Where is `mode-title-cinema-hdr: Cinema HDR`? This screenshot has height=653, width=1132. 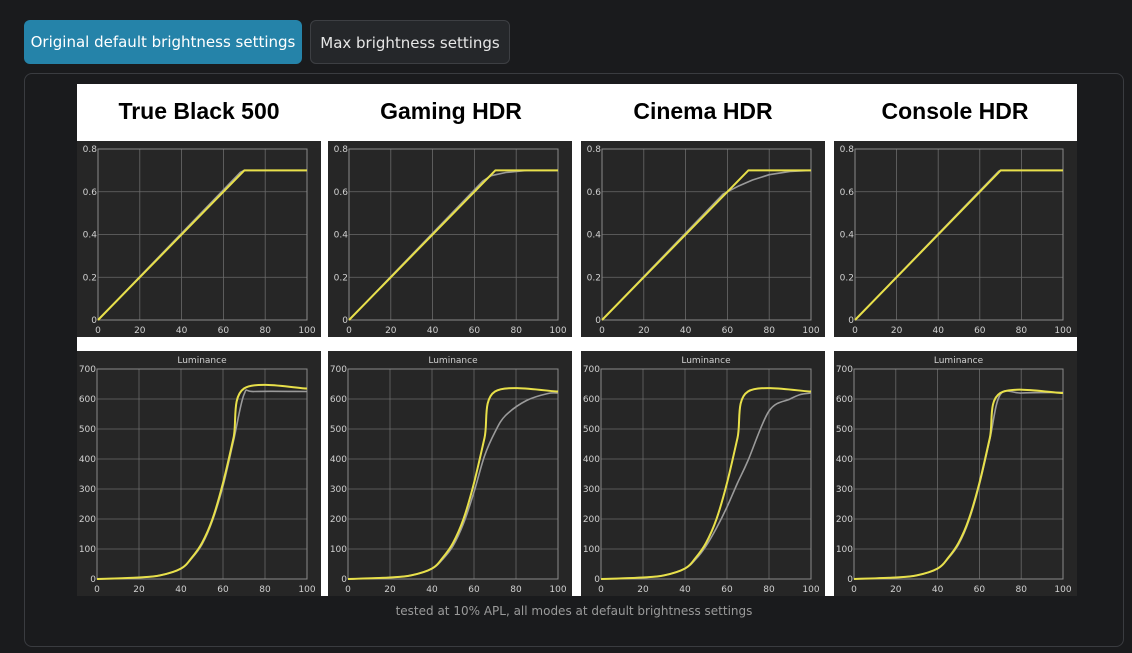 mode-title-cinema-hdr: Cinema HDR is located at coordinates (703, 111).